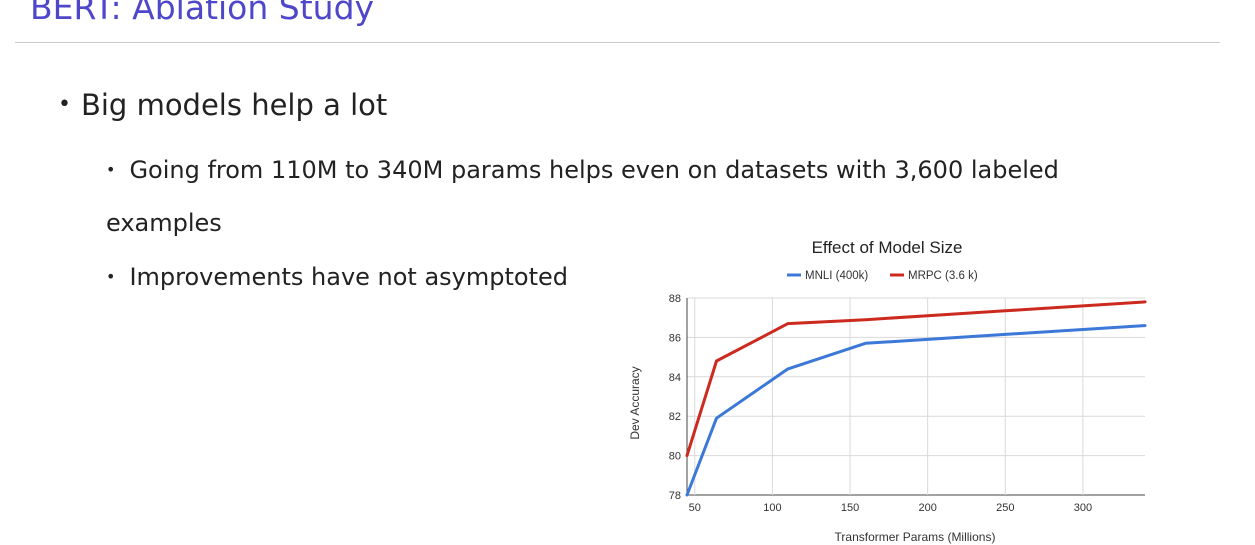 The height and width of the screenshot is (545, 1255). What do you see at coordinates (234, 105) in the screenshot?
I see `main-bullet-text: Big models help a lot` at bounding box center [234, 105].